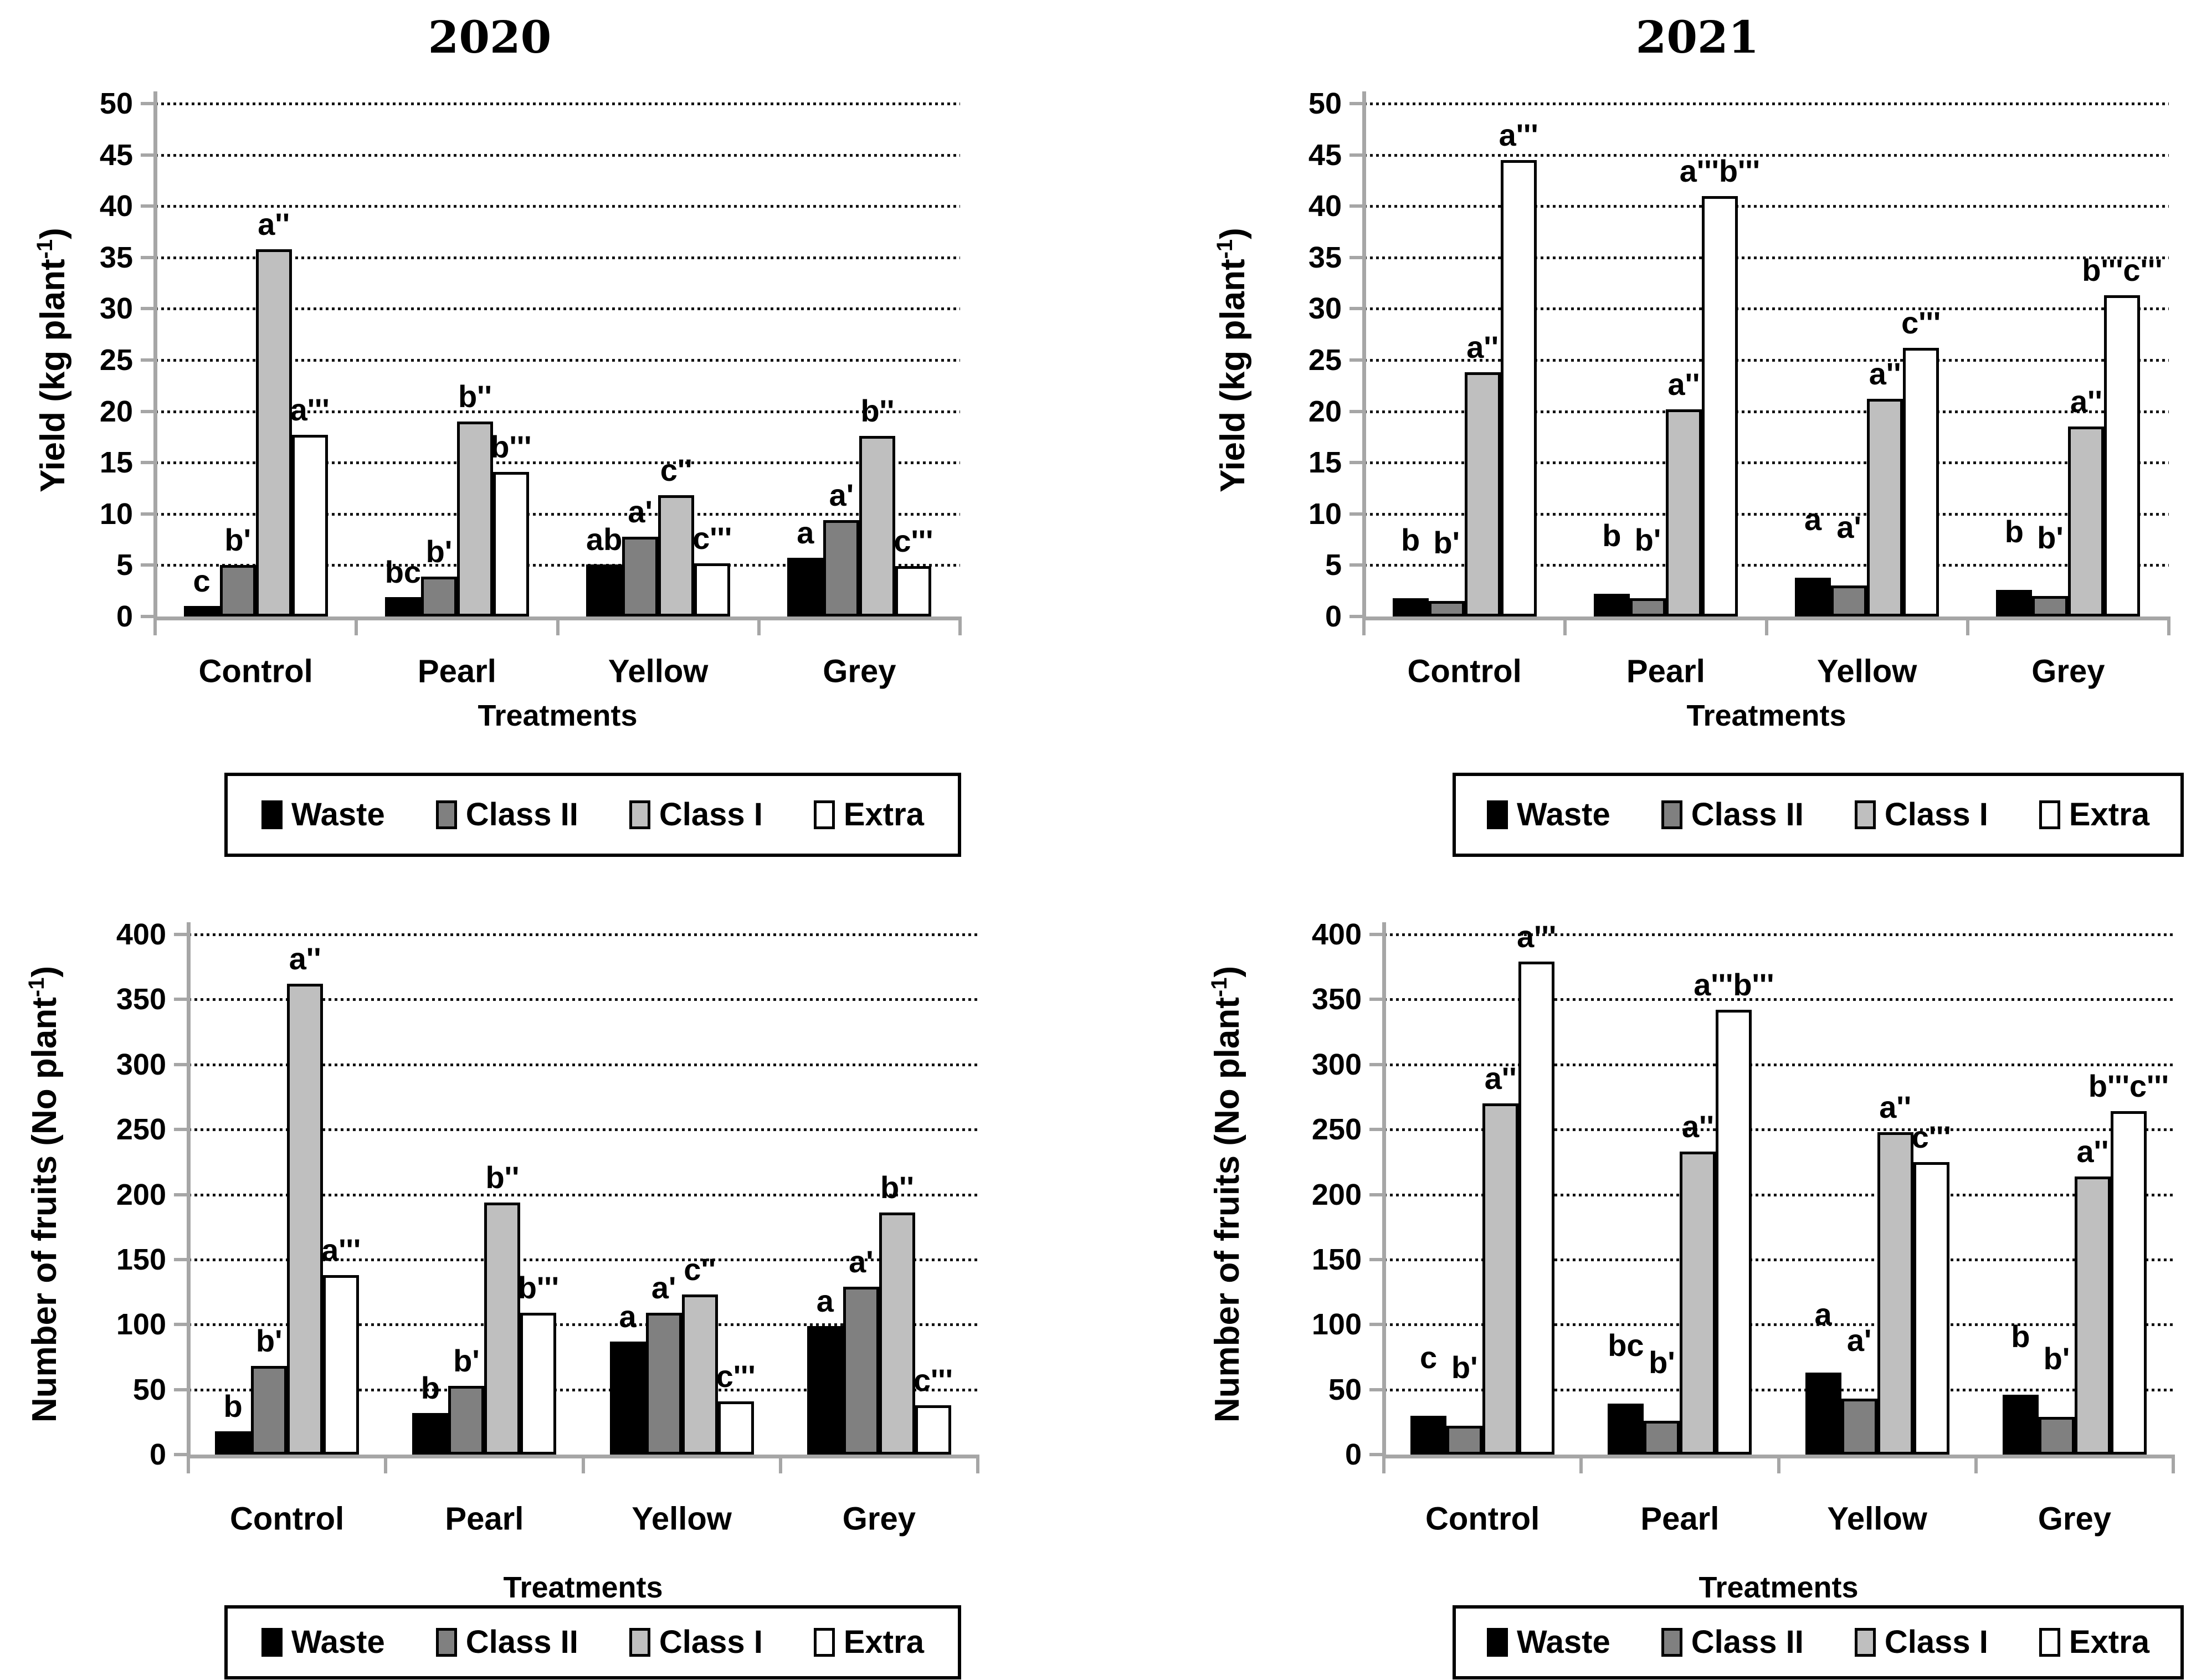  Describe the element at coordinates (116, 155) in the screenshot. I see `y-tick-label: 45` at that location.